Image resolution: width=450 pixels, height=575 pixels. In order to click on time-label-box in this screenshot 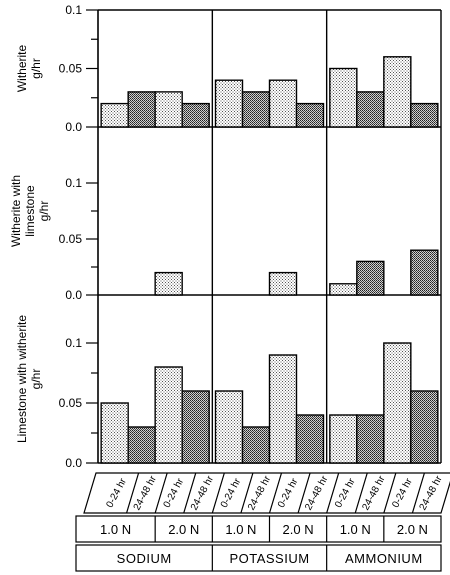, I will do `click(266, 493)`.